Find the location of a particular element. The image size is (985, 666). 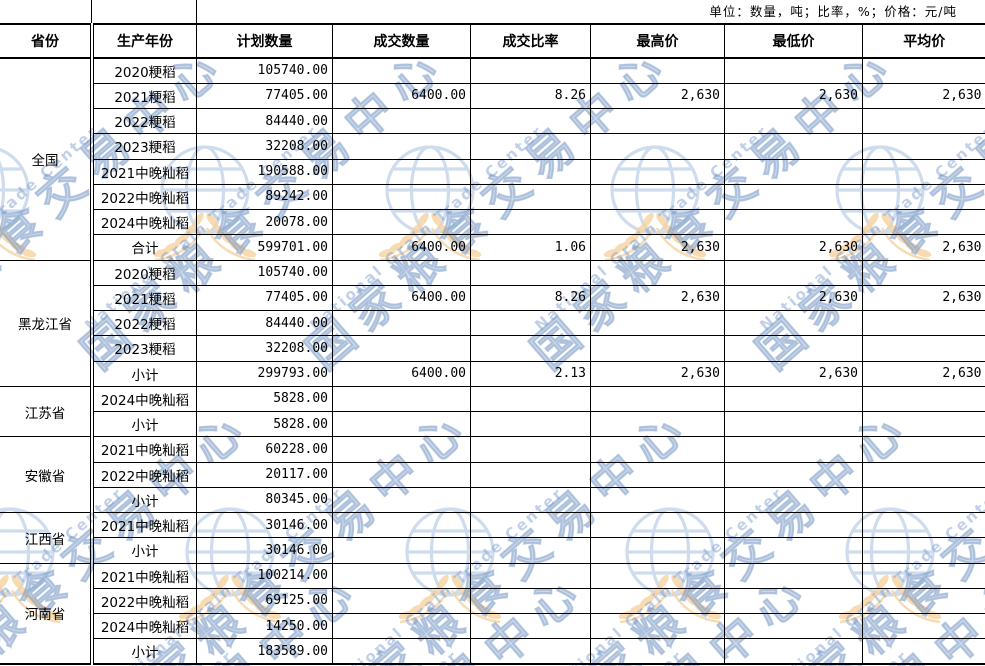

plan-qty-cell: 5828.00 is located at coordinates (264, 424).